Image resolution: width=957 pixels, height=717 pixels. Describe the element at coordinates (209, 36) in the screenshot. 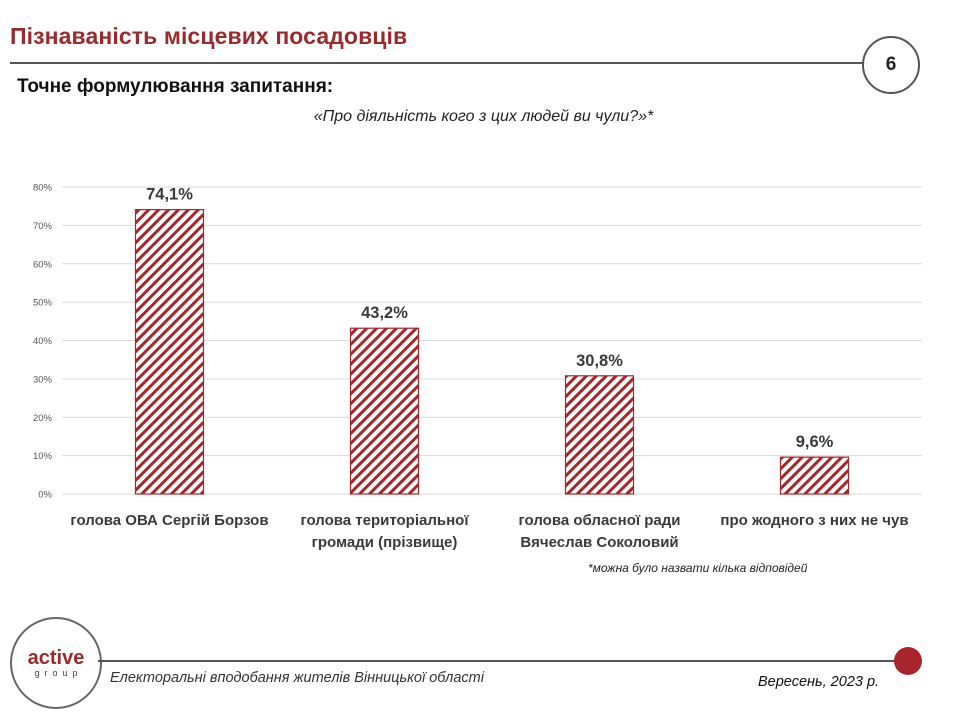

I see `slide-title: Пізнаваність місцевих посадовців` at that location.